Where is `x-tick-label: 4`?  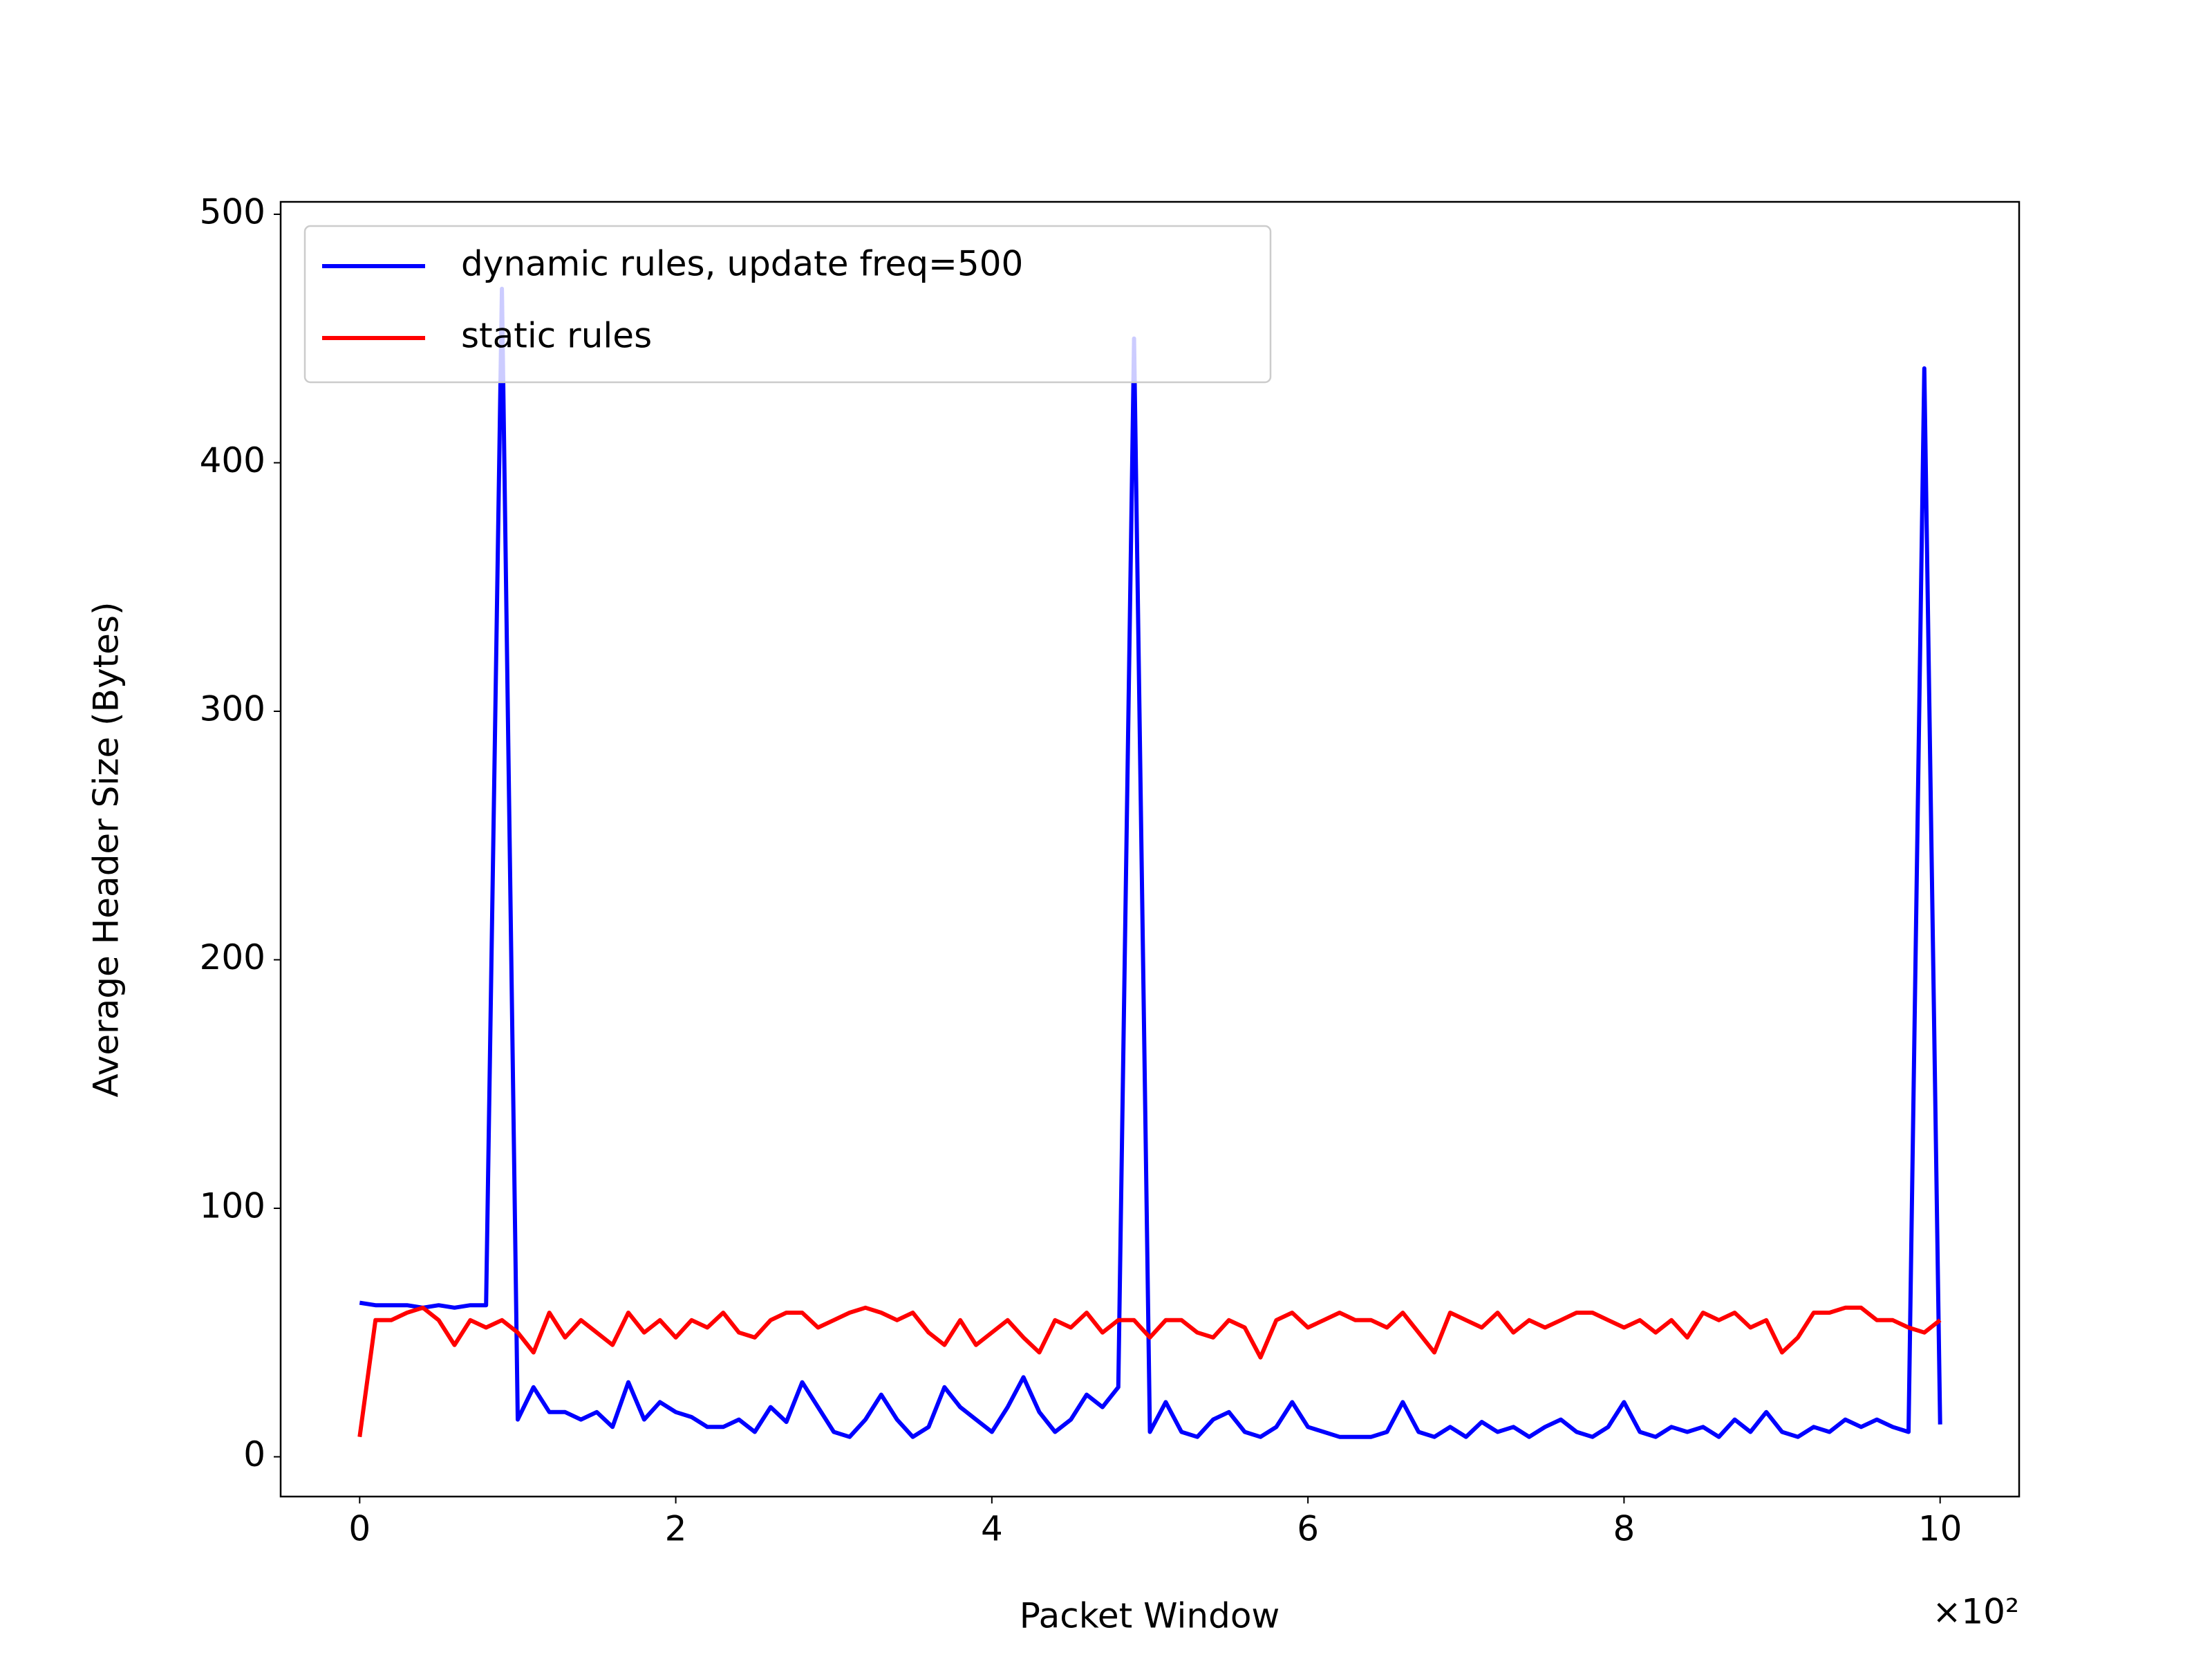
x-tick-label: 4 is located at coordinates (992, 1529).